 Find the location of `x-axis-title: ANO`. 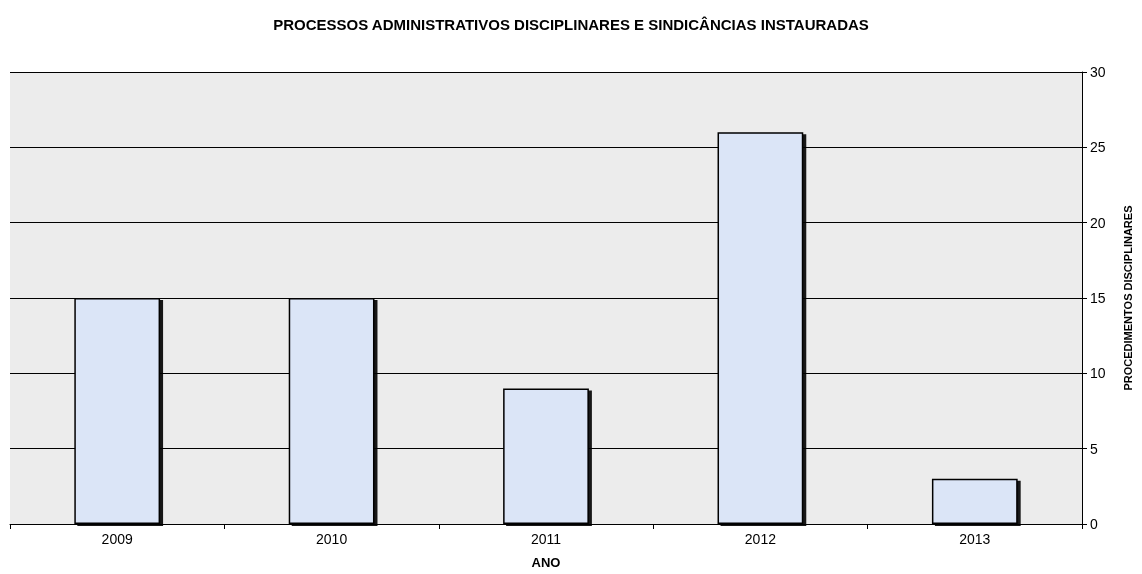

x-axis-title: ANO is located at coordinates (546, 562).